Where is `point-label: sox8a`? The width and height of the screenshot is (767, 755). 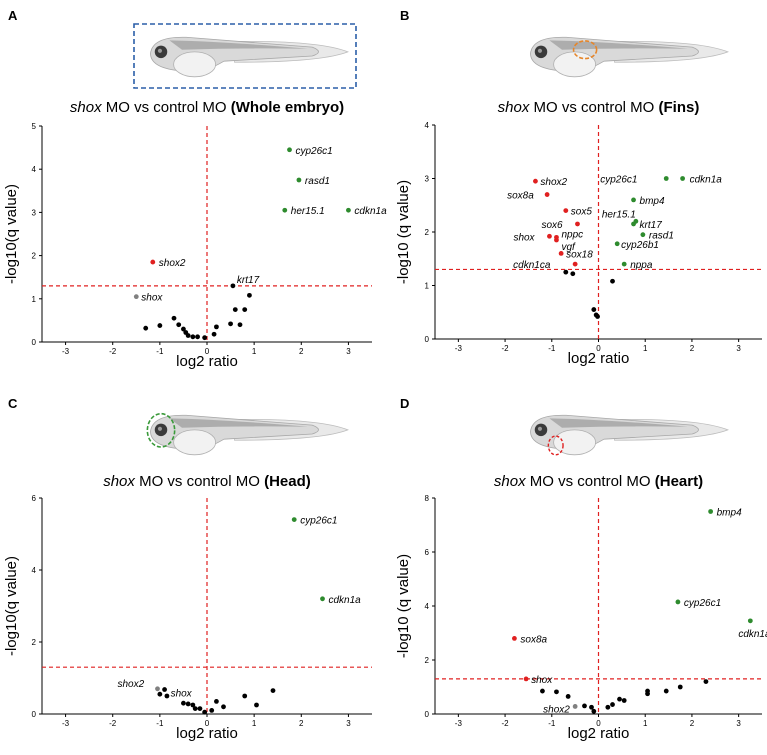 point-label: sox8a is located at coordinates (533, 639).